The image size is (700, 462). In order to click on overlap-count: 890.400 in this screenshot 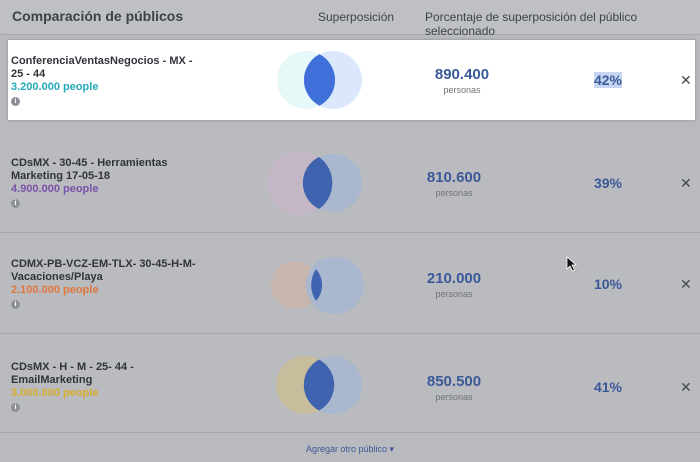, I will do `click(462, 74)`.